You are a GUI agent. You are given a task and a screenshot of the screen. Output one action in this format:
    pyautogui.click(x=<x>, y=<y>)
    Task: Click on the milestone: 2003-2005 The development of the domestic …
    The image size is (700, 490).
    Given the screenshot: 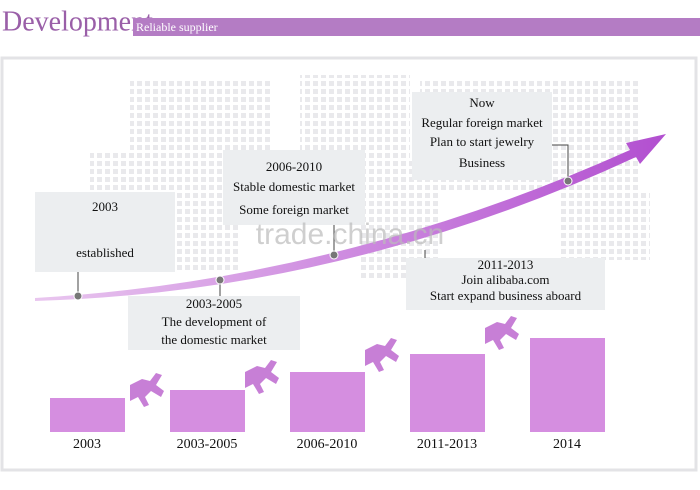 What is the action you would take?
    pyautogui.click(x=214, y=323)
    